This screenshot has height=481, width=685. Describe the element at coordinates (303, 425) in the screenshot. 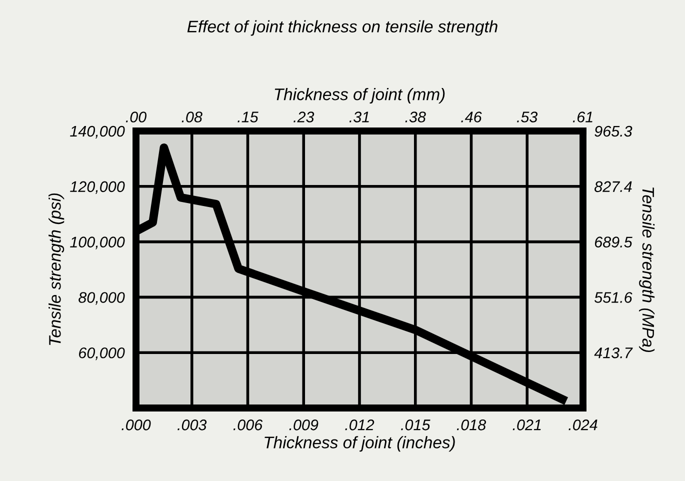

I see `x-tick-label: .009` at that location.